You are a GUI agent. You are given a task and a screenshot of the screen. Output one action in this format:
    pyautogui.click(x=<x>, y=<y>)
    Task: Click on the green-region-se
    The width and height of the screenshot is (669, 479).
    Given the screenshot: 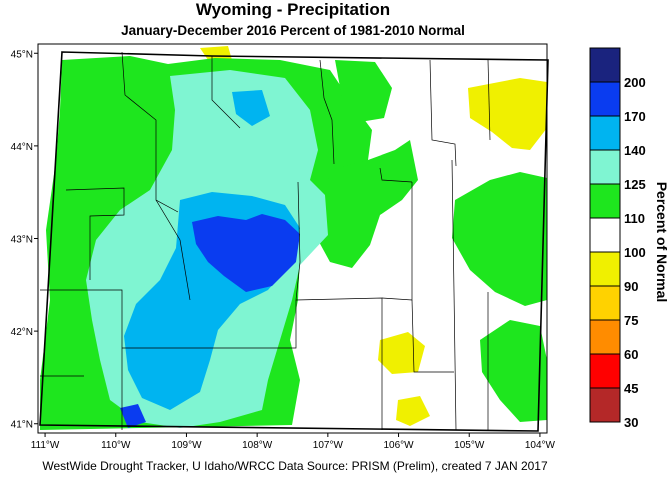 What is the action you would take?
    pyautogui.click(x=513, y=371)
    